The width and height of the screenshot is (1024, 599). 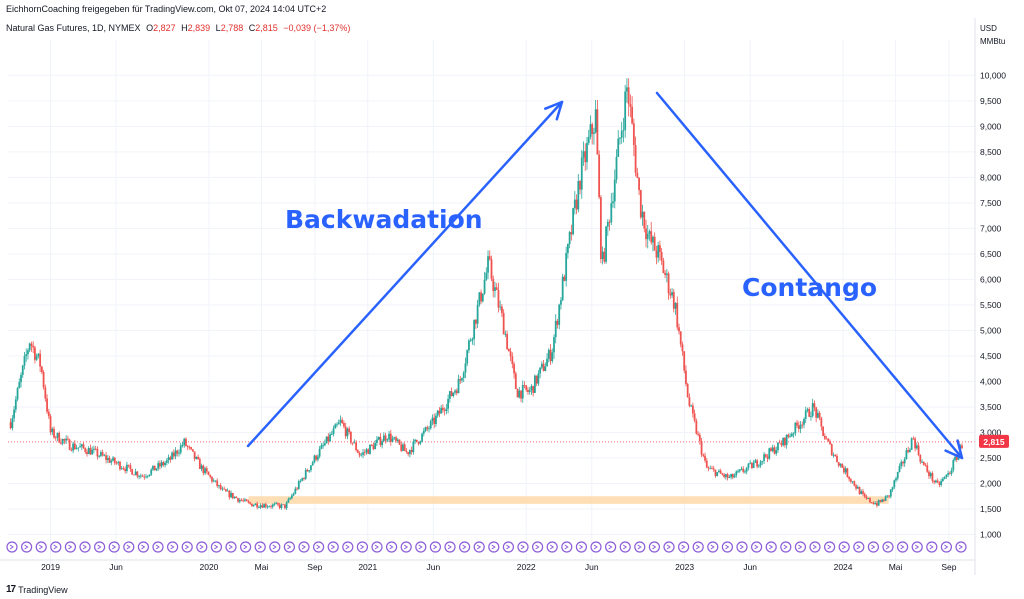 I want to click on tradingview-logo: 17 TradingView, so click(x=37, y=589).